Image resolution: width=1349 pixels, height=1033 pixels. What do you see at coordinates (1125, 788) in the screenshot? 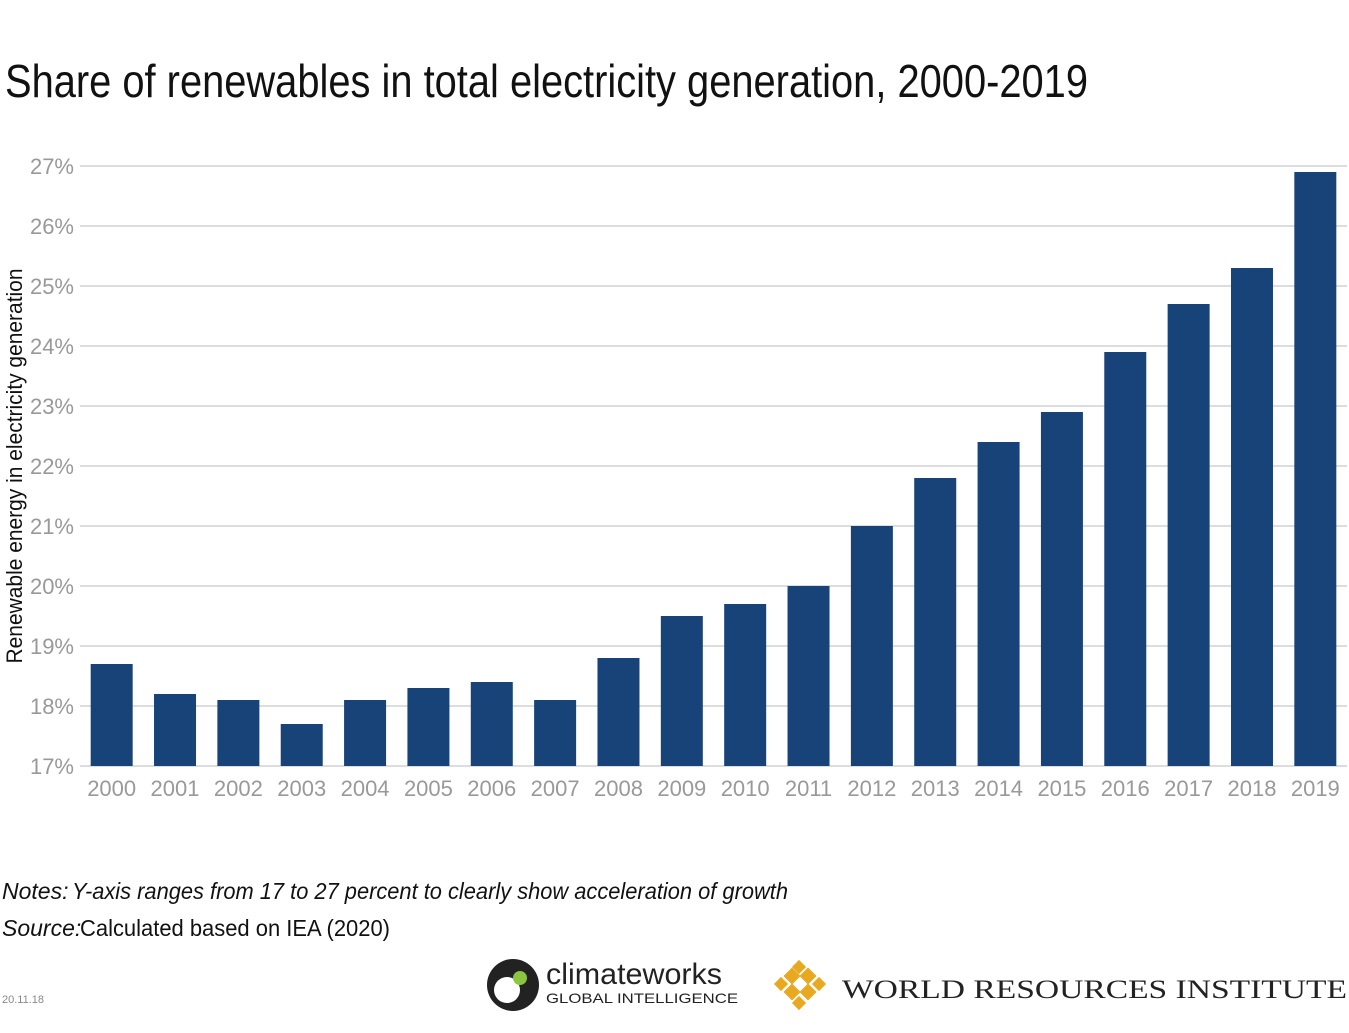
I see `x-tick-label: 2016` at bounding box center [1125, 788].